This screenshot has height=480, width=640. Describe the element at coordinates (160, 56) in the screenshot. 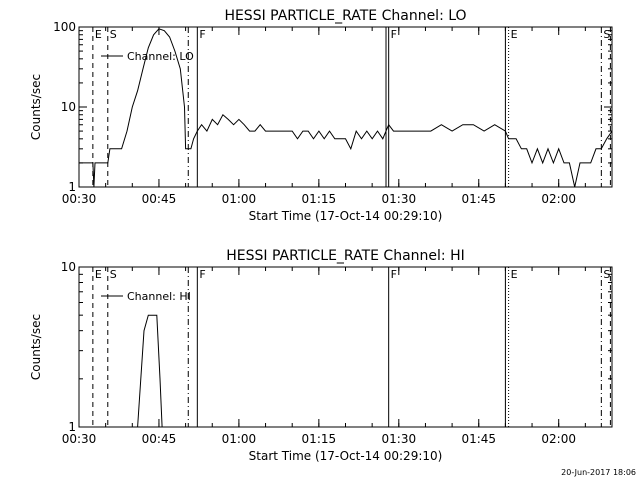

I see `legend-label: Channel: LO` at that location.